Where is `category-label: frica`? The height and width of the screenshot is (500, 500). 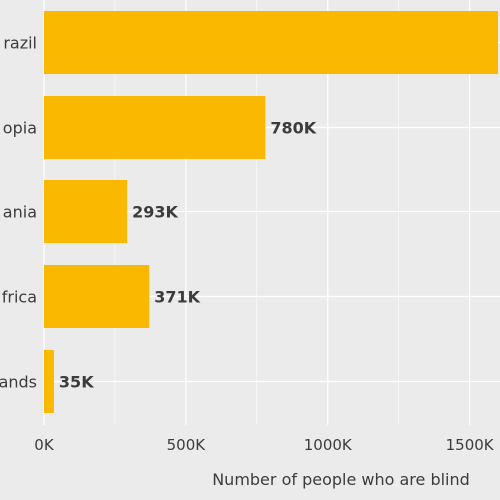
category-label: frica is located at coordinates (19, 297).